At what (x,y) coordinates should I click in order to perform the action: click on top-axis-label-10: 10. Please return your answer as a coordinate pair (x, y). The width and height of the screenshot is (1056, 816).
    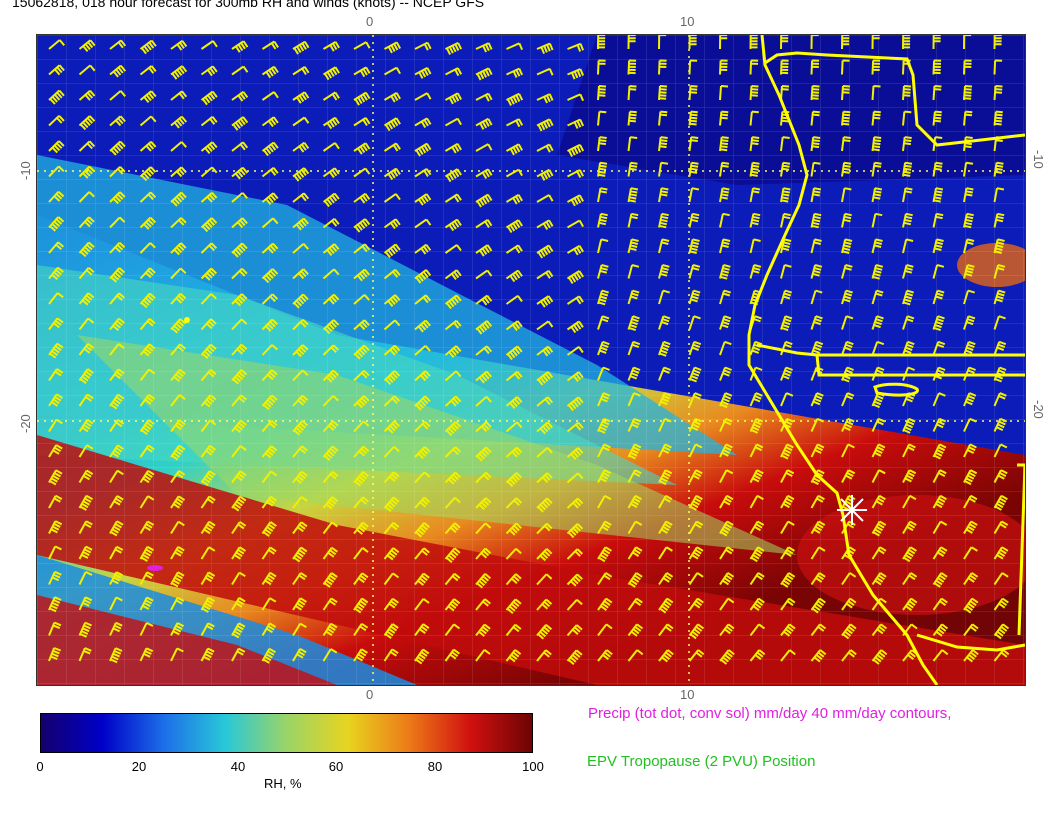
    Looking at the image, I should click on (687, 21).